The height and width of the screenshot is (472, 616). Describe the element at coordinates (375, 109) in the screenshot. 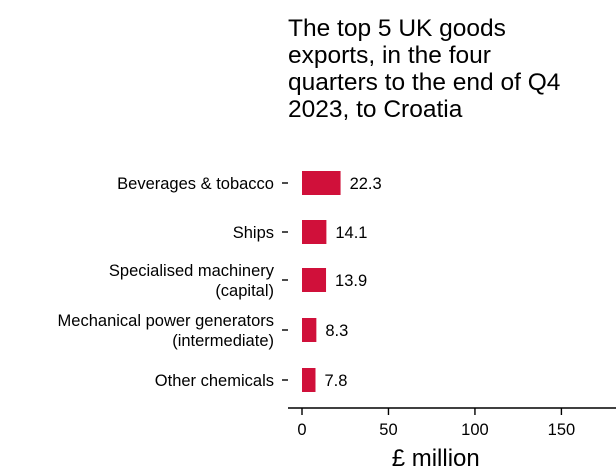

I see `chart-title-line: 2023, to Croatia` at that location.